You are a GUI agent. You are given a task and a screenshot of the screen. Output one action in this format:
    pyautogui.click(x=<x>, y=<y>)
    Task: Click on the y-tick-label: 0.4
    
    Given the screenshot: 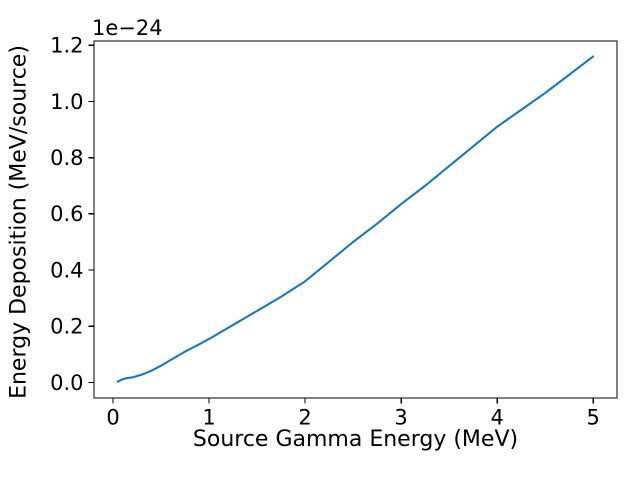 What is the action you would take?
    pyautogui.click(x=66, y=270)
    